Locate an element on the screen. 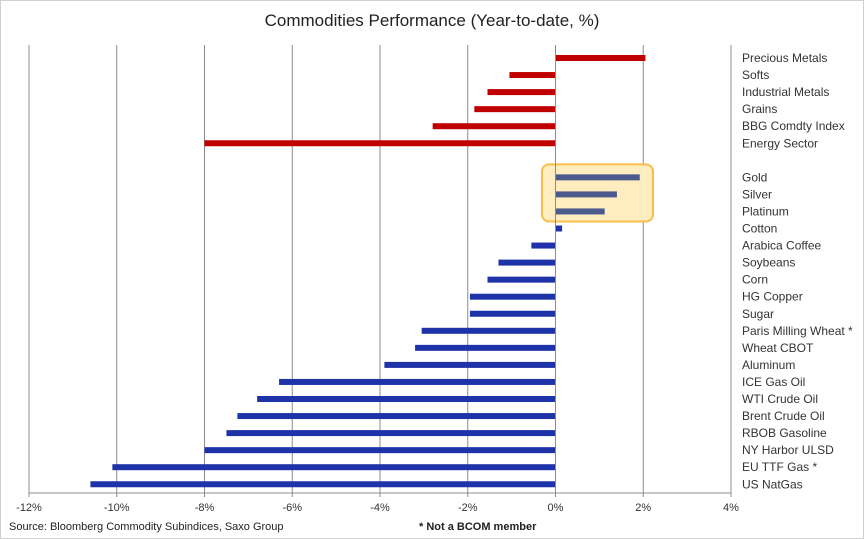 The image size is (864, 539). x-tick-label: 0% is located at coordinates (556, 508).